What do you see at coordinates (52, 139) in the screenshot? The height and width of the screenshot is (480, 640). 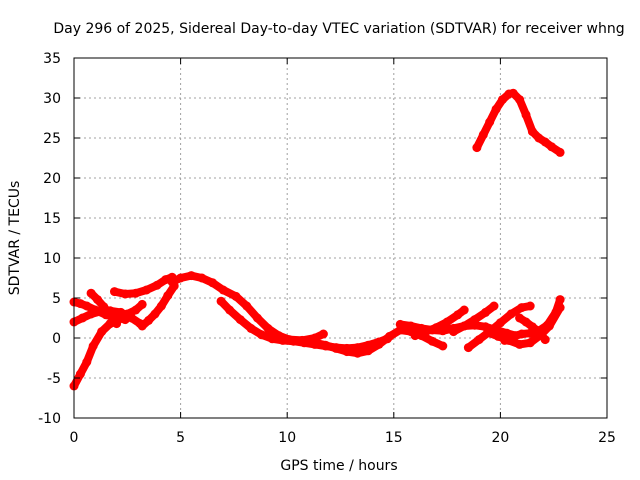 I see `y-tick-label: 25` at bounding box center [52, 139].